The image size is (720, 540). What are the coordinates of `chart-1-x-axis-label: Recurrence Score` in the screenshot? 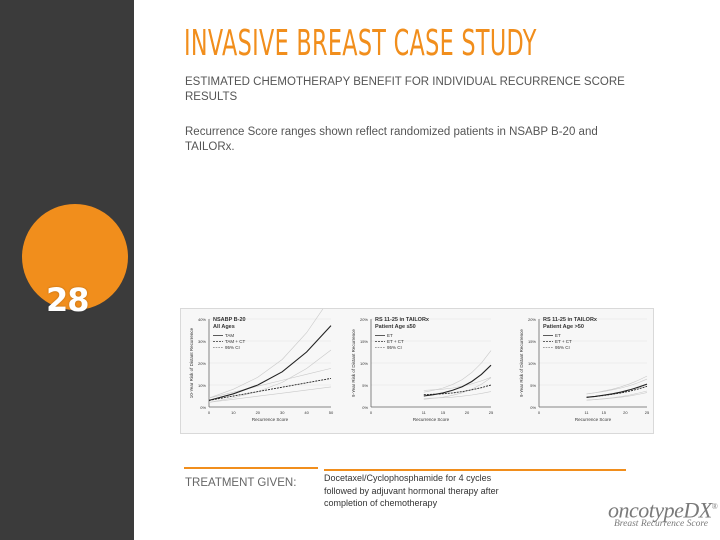 It's located at (431, 419).